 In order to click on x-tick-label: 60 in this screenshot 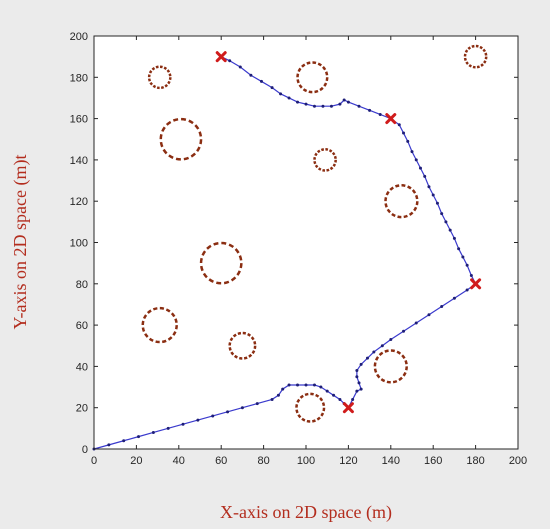, I will do `click(221, 461)`.